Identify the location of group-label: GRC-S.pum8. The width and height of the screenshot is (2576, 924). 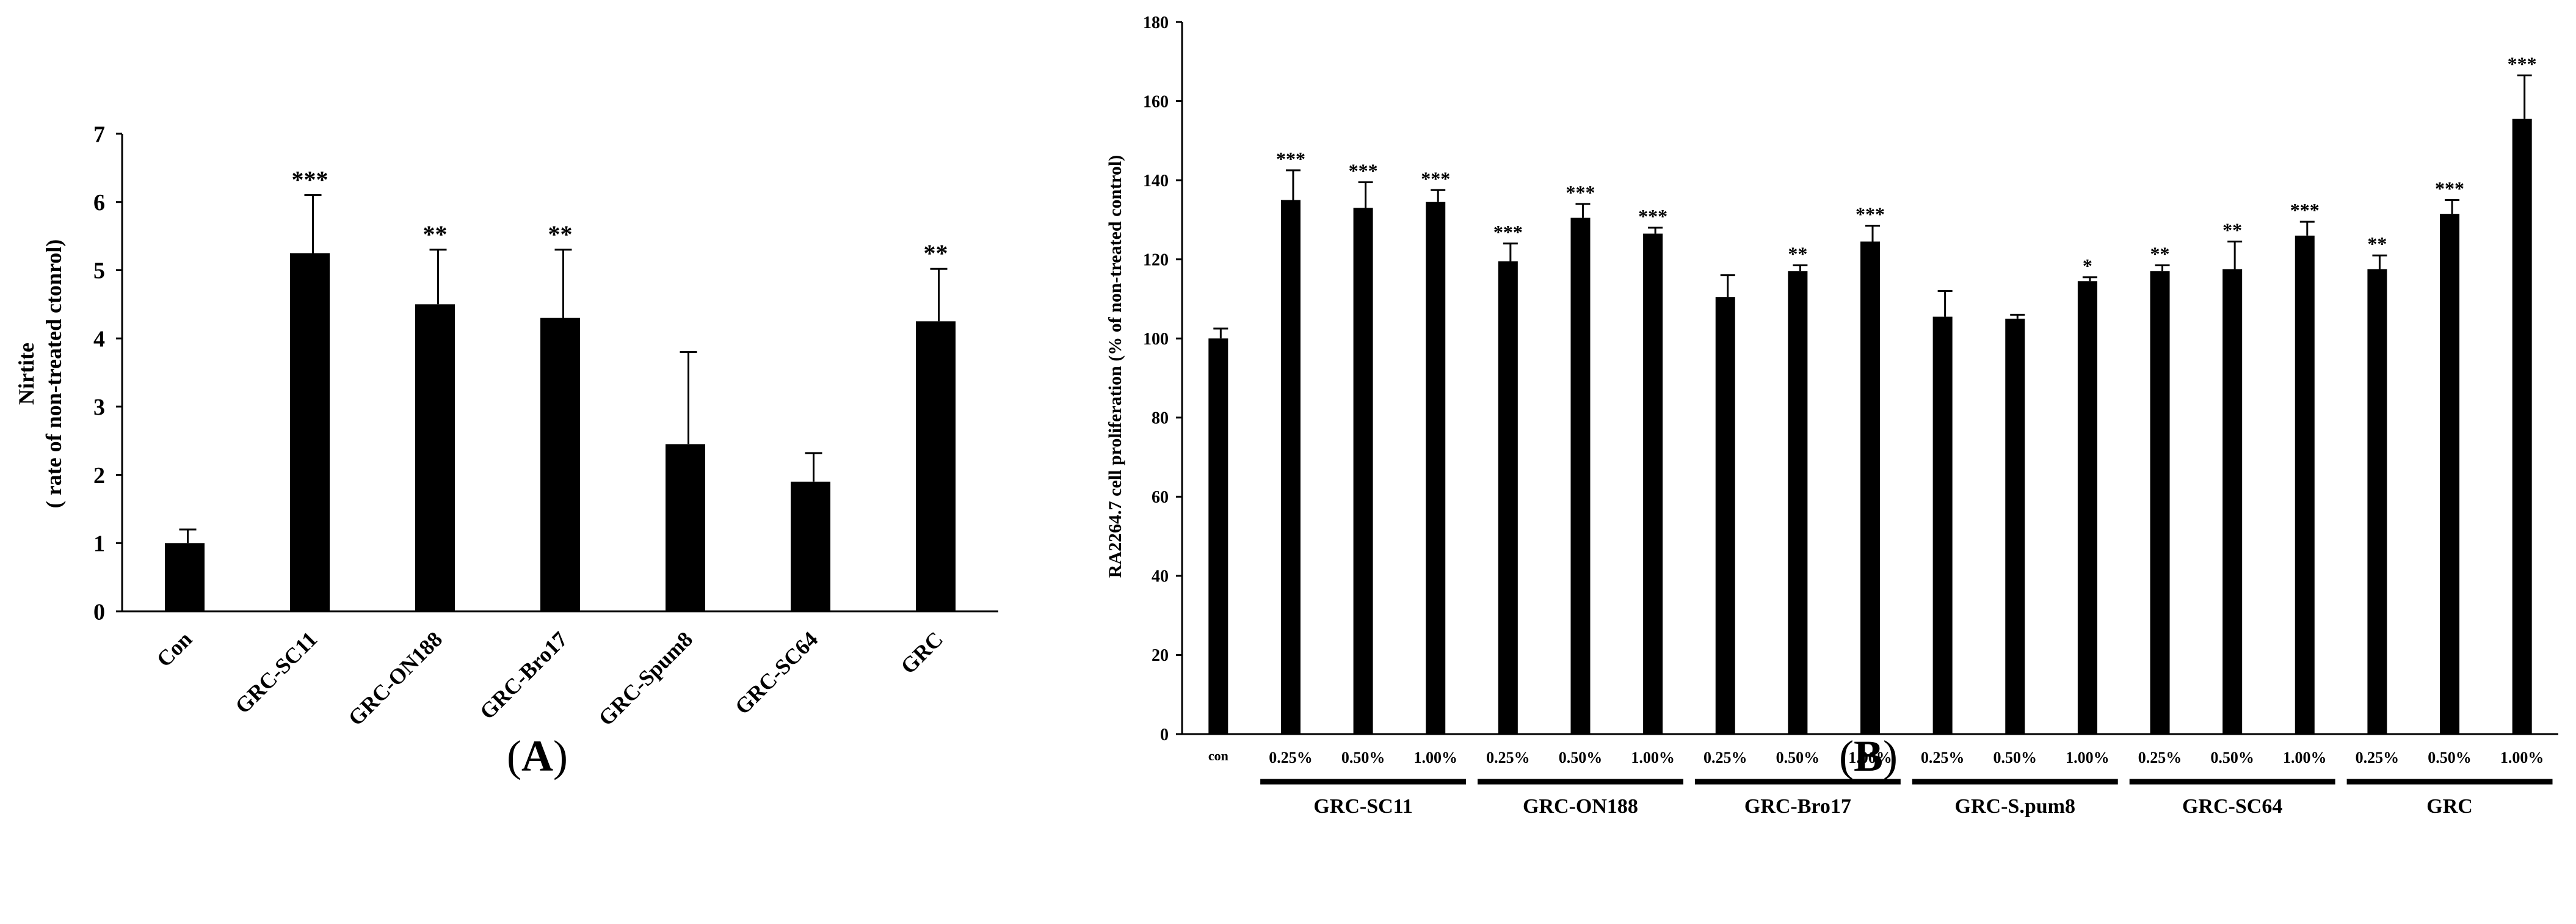
(2015, 806).